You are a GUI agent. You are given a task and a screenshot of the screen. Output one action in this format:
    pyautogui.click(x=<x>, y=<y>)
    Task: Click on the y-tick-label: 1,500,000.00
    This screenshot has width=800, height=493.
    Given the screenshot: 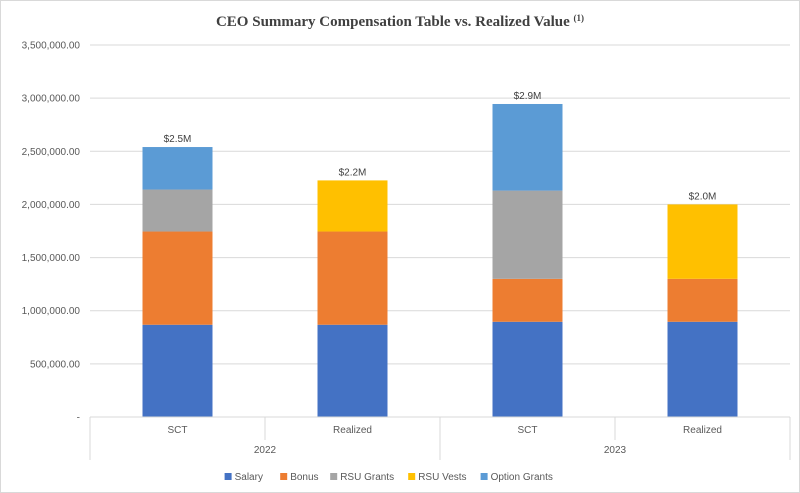 What is the action you would take?
    pyautogui.click(x=51, y=258)
    